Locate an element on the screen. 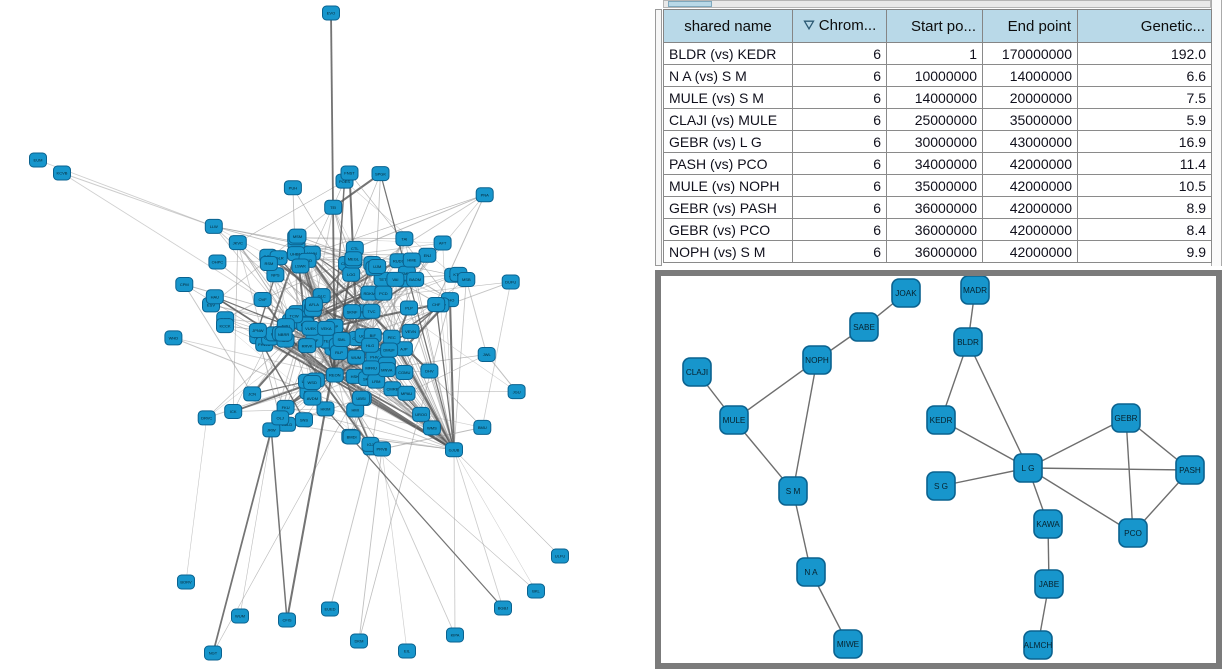 The height and width of the screenshot is (669, 1222). network-node: MEGL is located at coordinates (353, 259).